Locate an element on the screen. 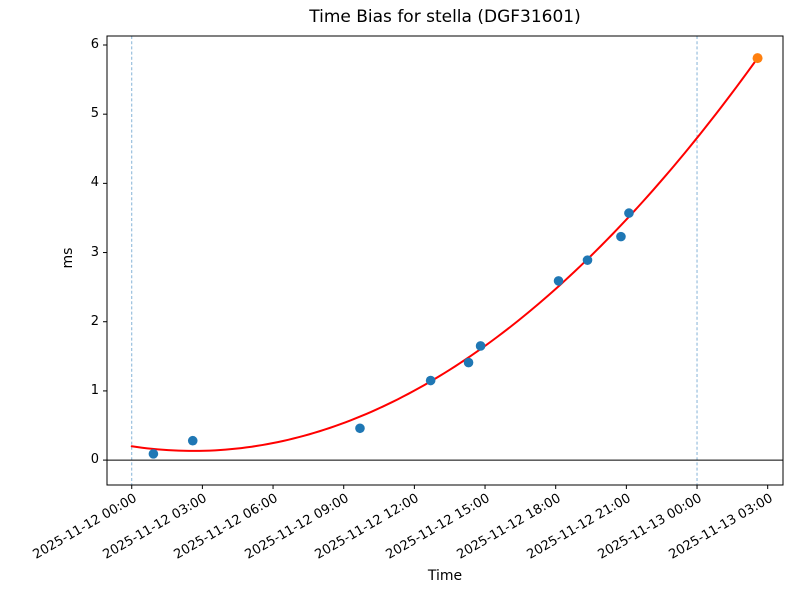  y-tick-label: 3 is located at coordinates (94, 252).